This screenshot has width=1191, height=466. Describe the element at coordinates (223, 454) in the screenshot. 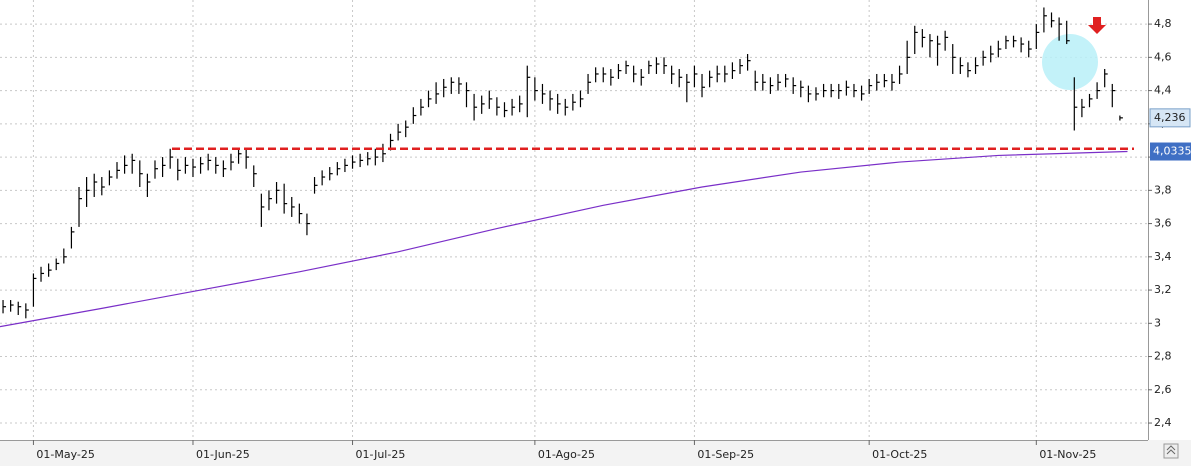

I see `x-tick-label: 01-Jun-25` at that location.